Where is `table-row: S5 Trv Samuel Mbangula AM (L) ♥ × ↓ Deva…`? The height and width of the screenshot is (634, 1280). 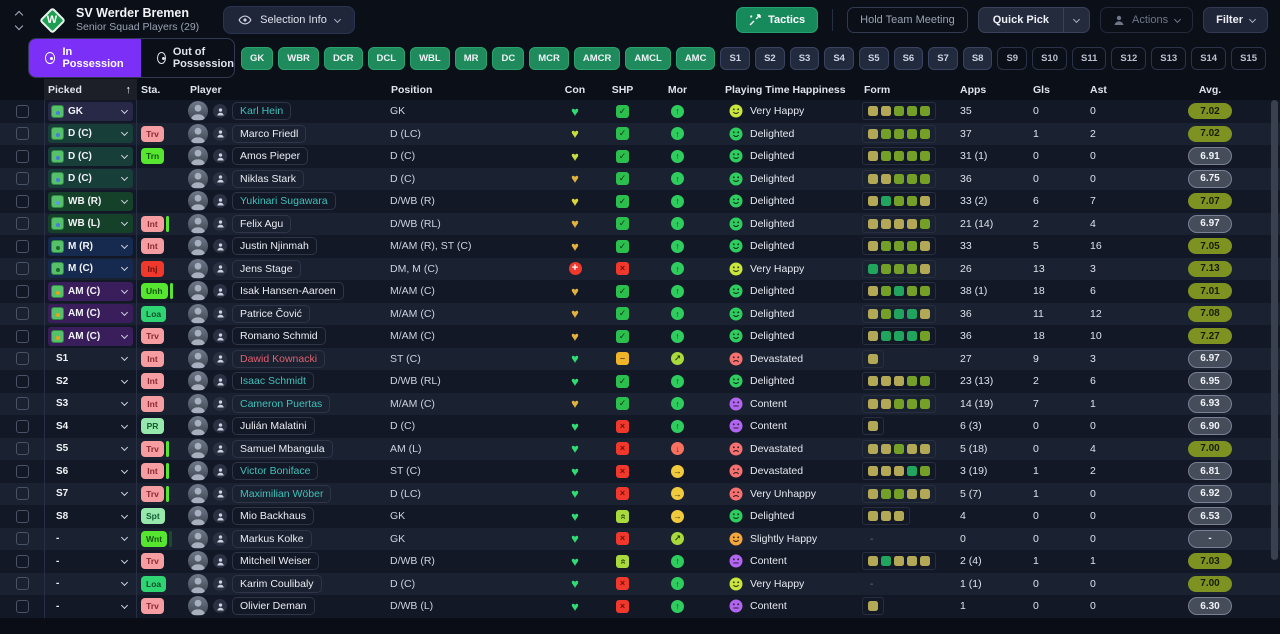
table-row: S5 Trv Samuel Mbangula AM (L) ♥ × ↓ Deva… is located at coordinates (640, 448).